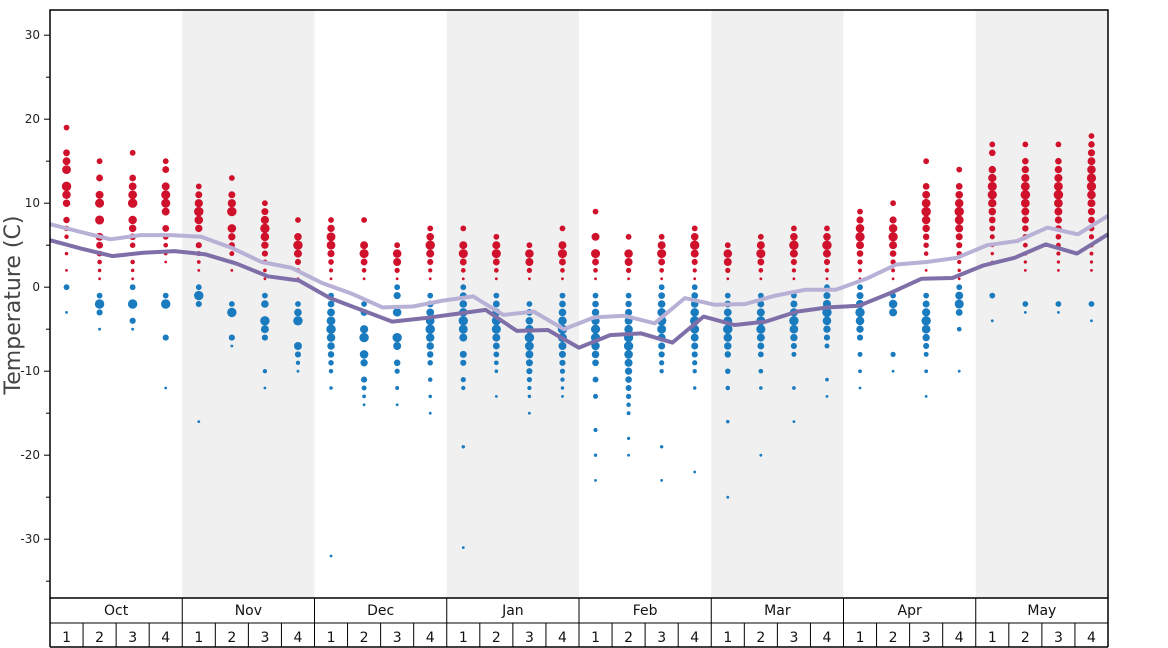  I want to click on week-label: 1, so click(727, 638).